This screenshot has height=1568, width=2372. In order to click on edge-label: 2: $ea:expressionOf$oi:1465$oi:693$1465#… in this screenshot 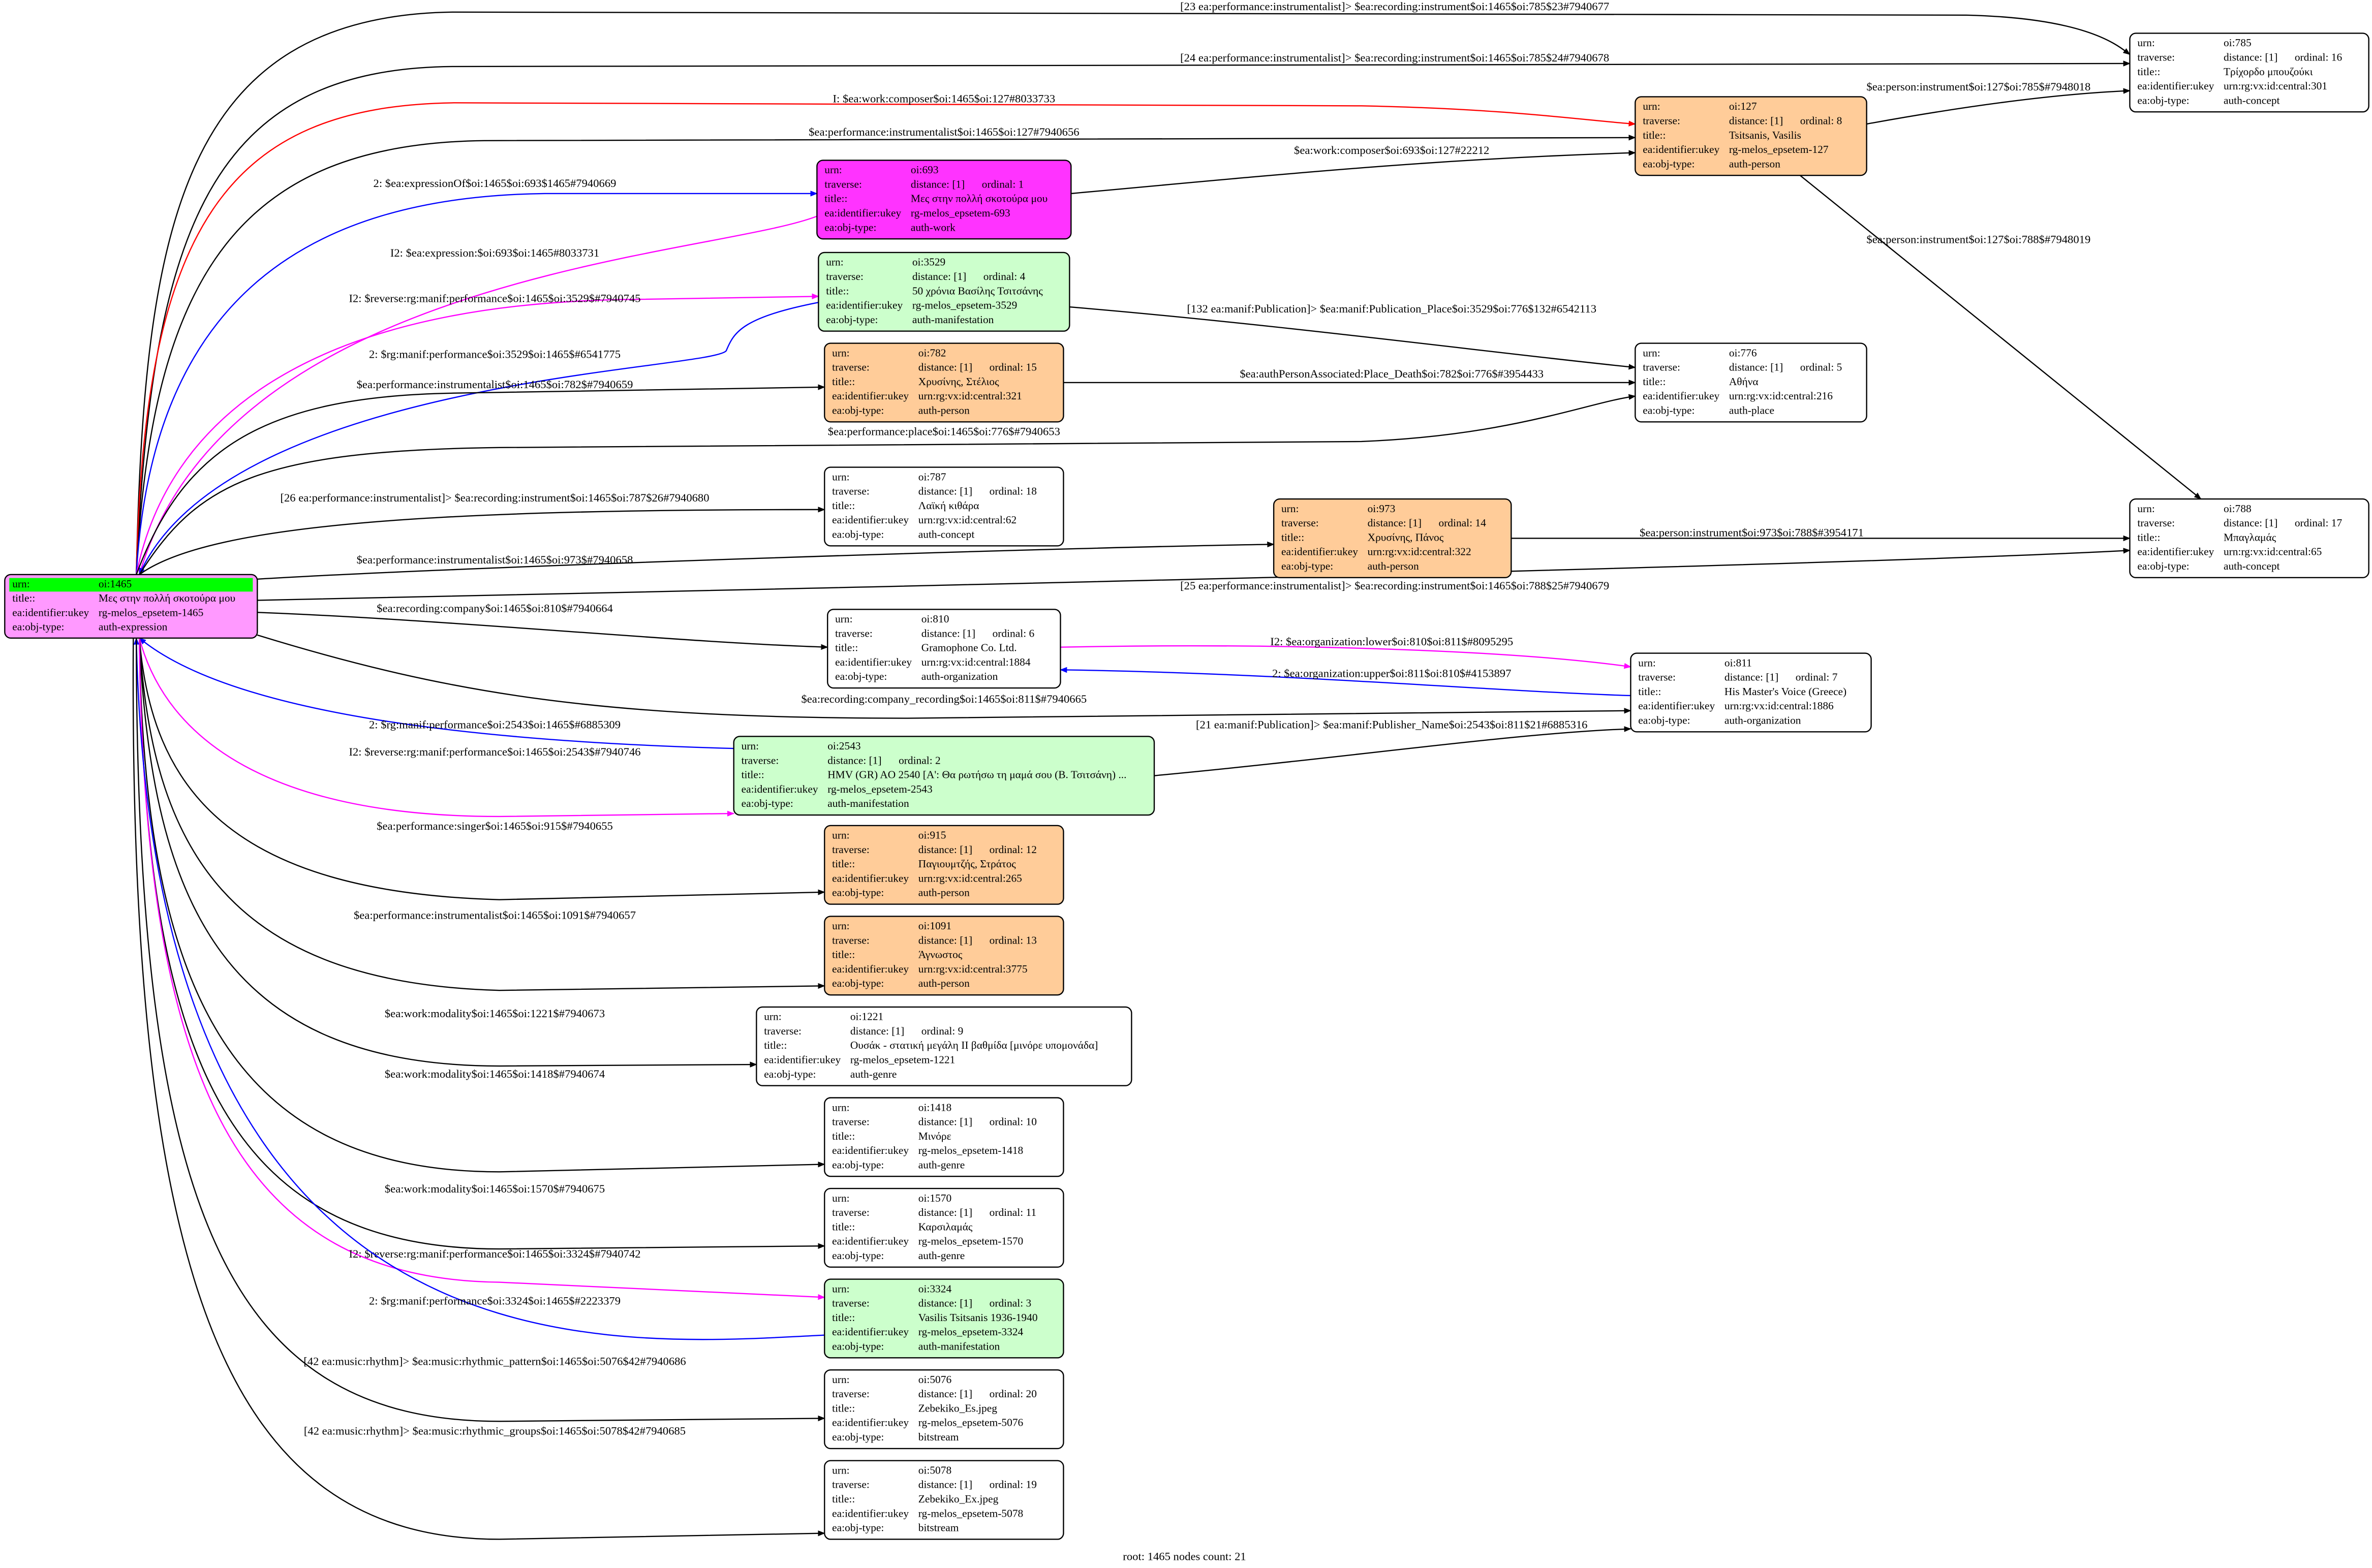, I will do `click(495, 183)`.